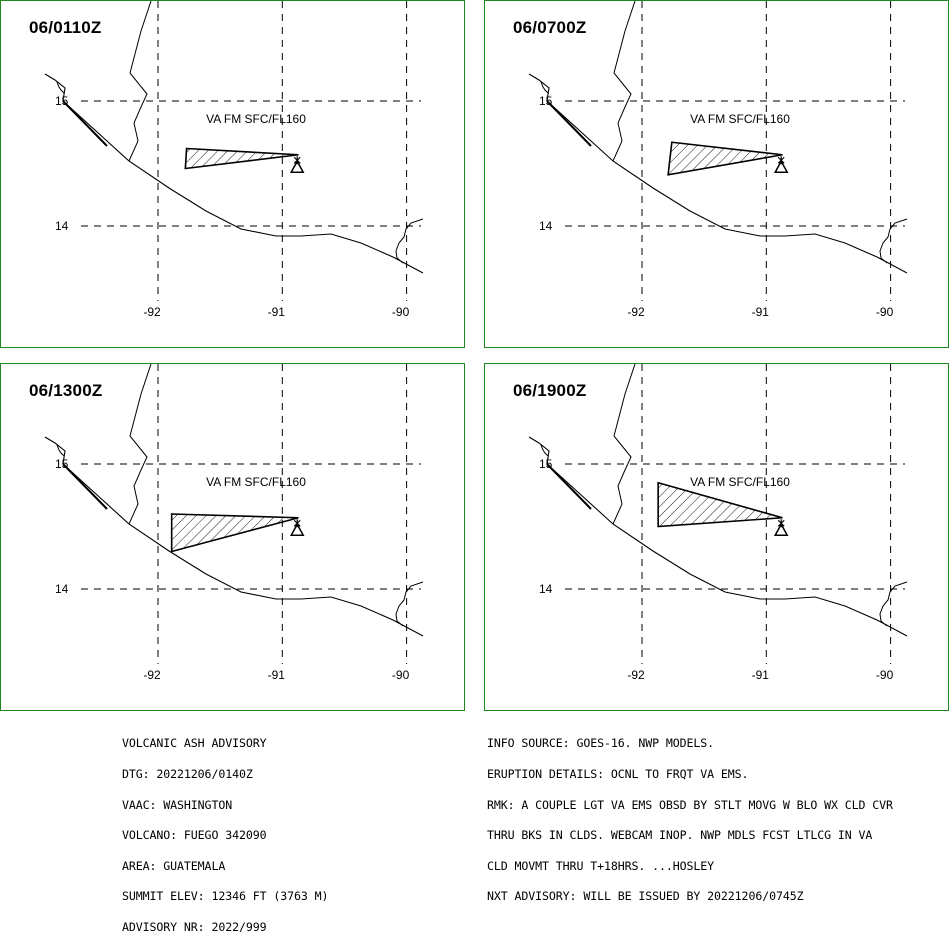  I want to click on advisory-line: AREA: GUATEMALA, so click(174, 865).